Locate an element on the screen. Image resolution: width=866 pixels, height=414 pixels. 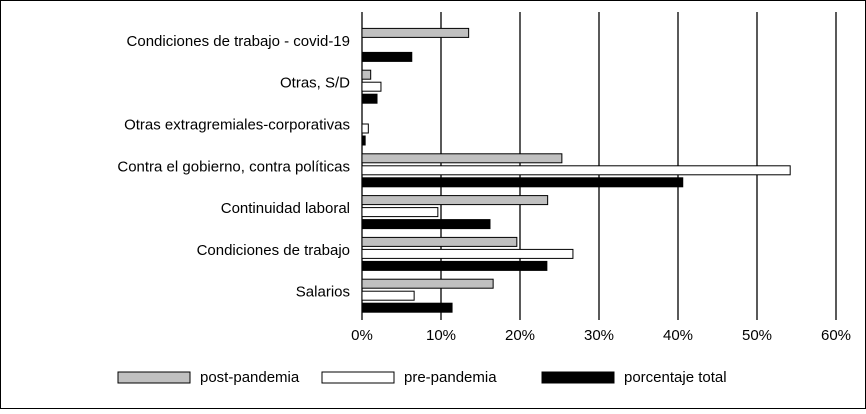
y-tick-label: Otras extragremiales-corporativas is located at coordinates (237, 124).